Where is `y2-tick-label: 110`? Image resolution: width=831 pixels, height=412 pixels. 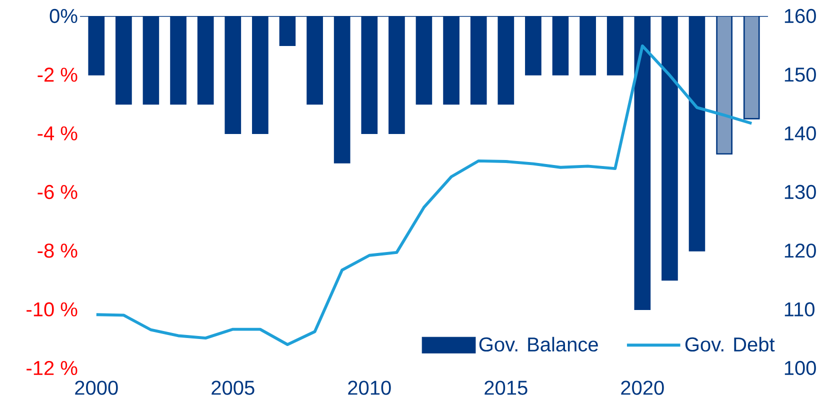 y2-tick-label: 110 is located at coordinates (799, 309).